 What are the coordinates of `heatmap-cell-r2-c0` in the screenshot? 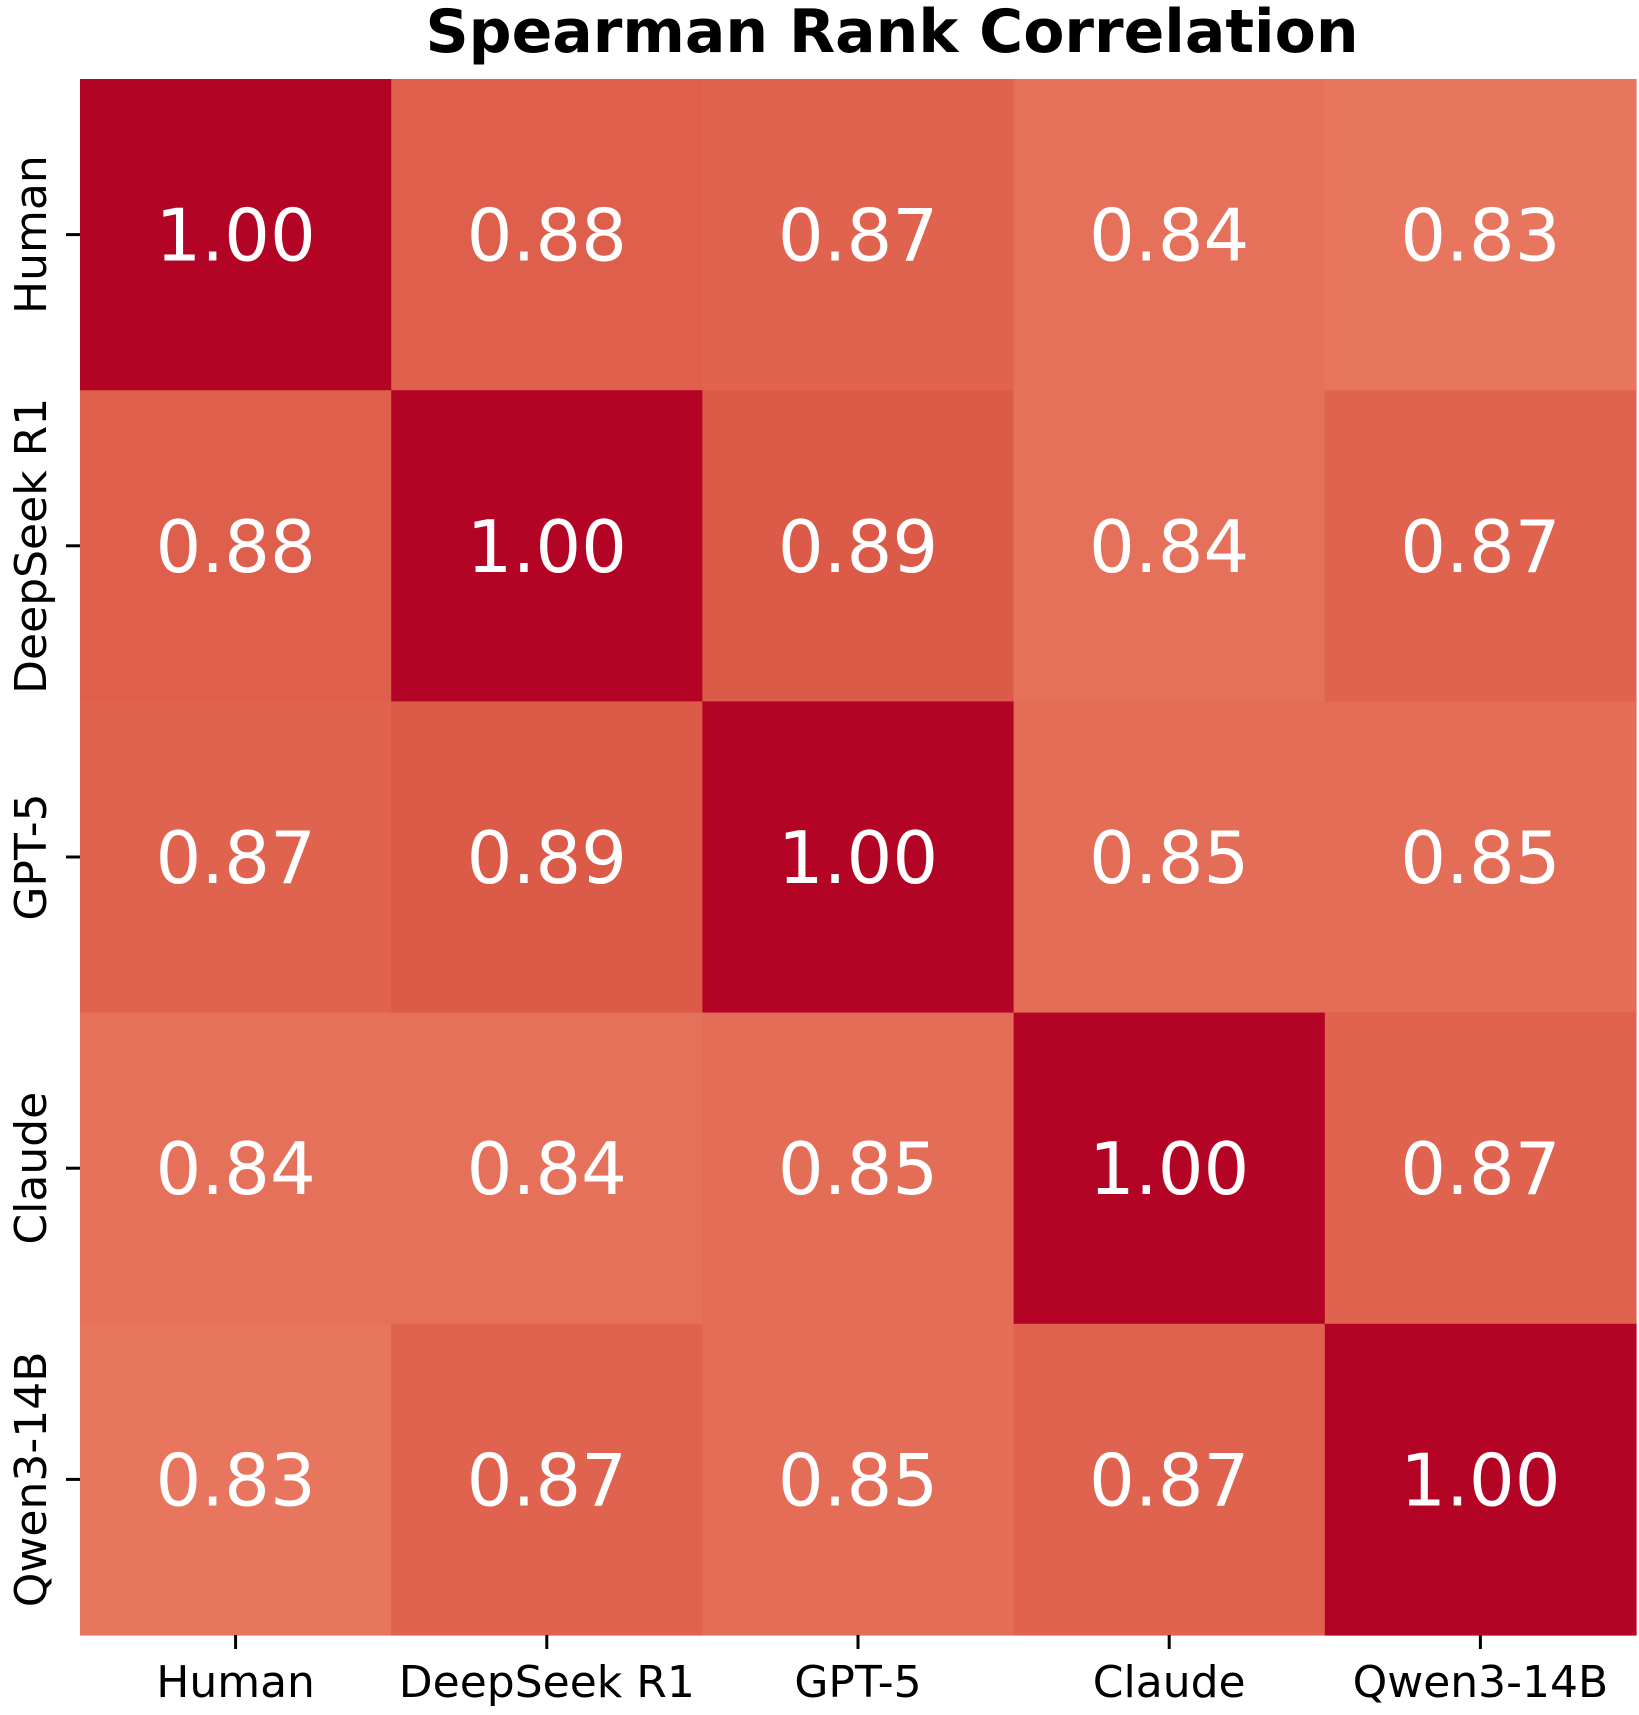 It's located at (236, 857).